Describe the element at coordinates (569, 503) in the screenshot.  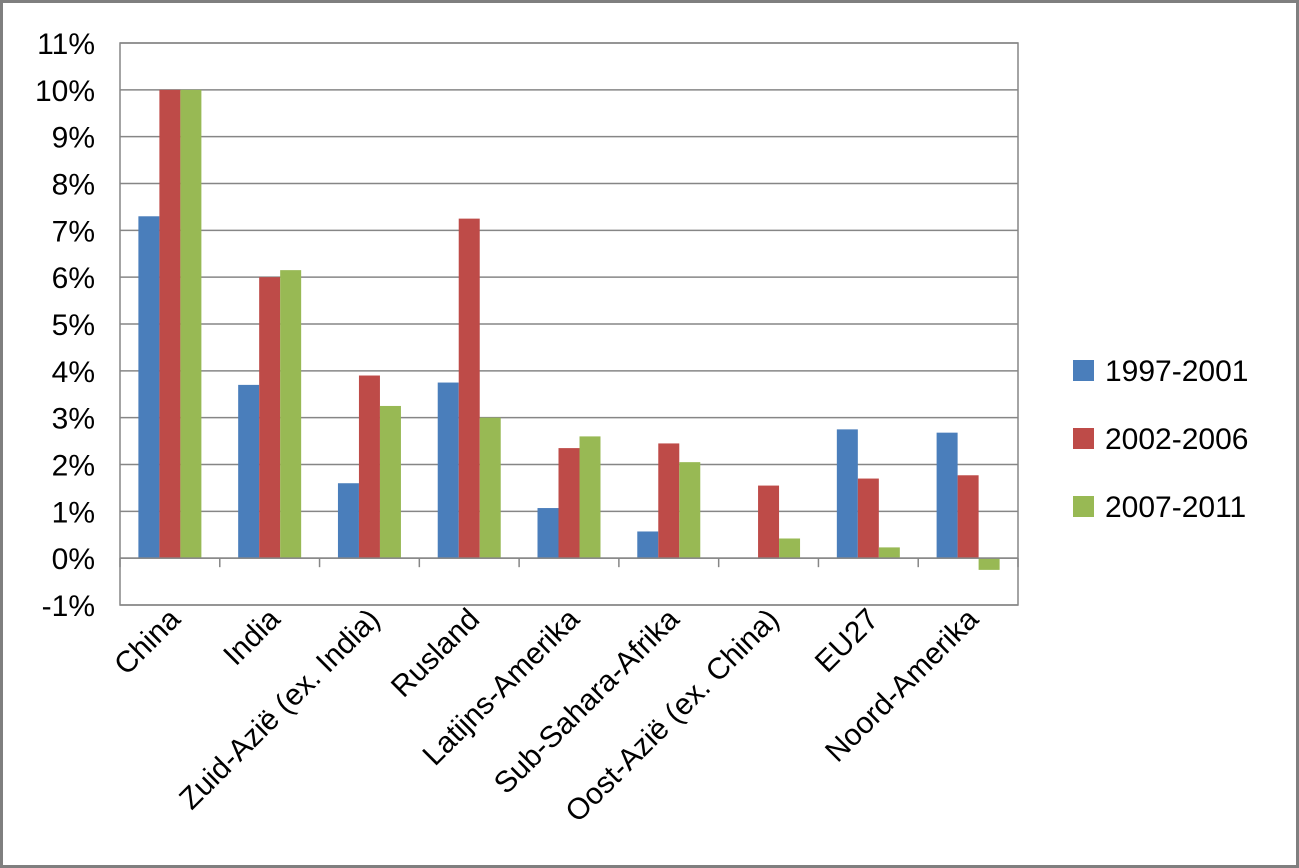
I see `bar-2002-2006-Latijns-Amerika` at that location.